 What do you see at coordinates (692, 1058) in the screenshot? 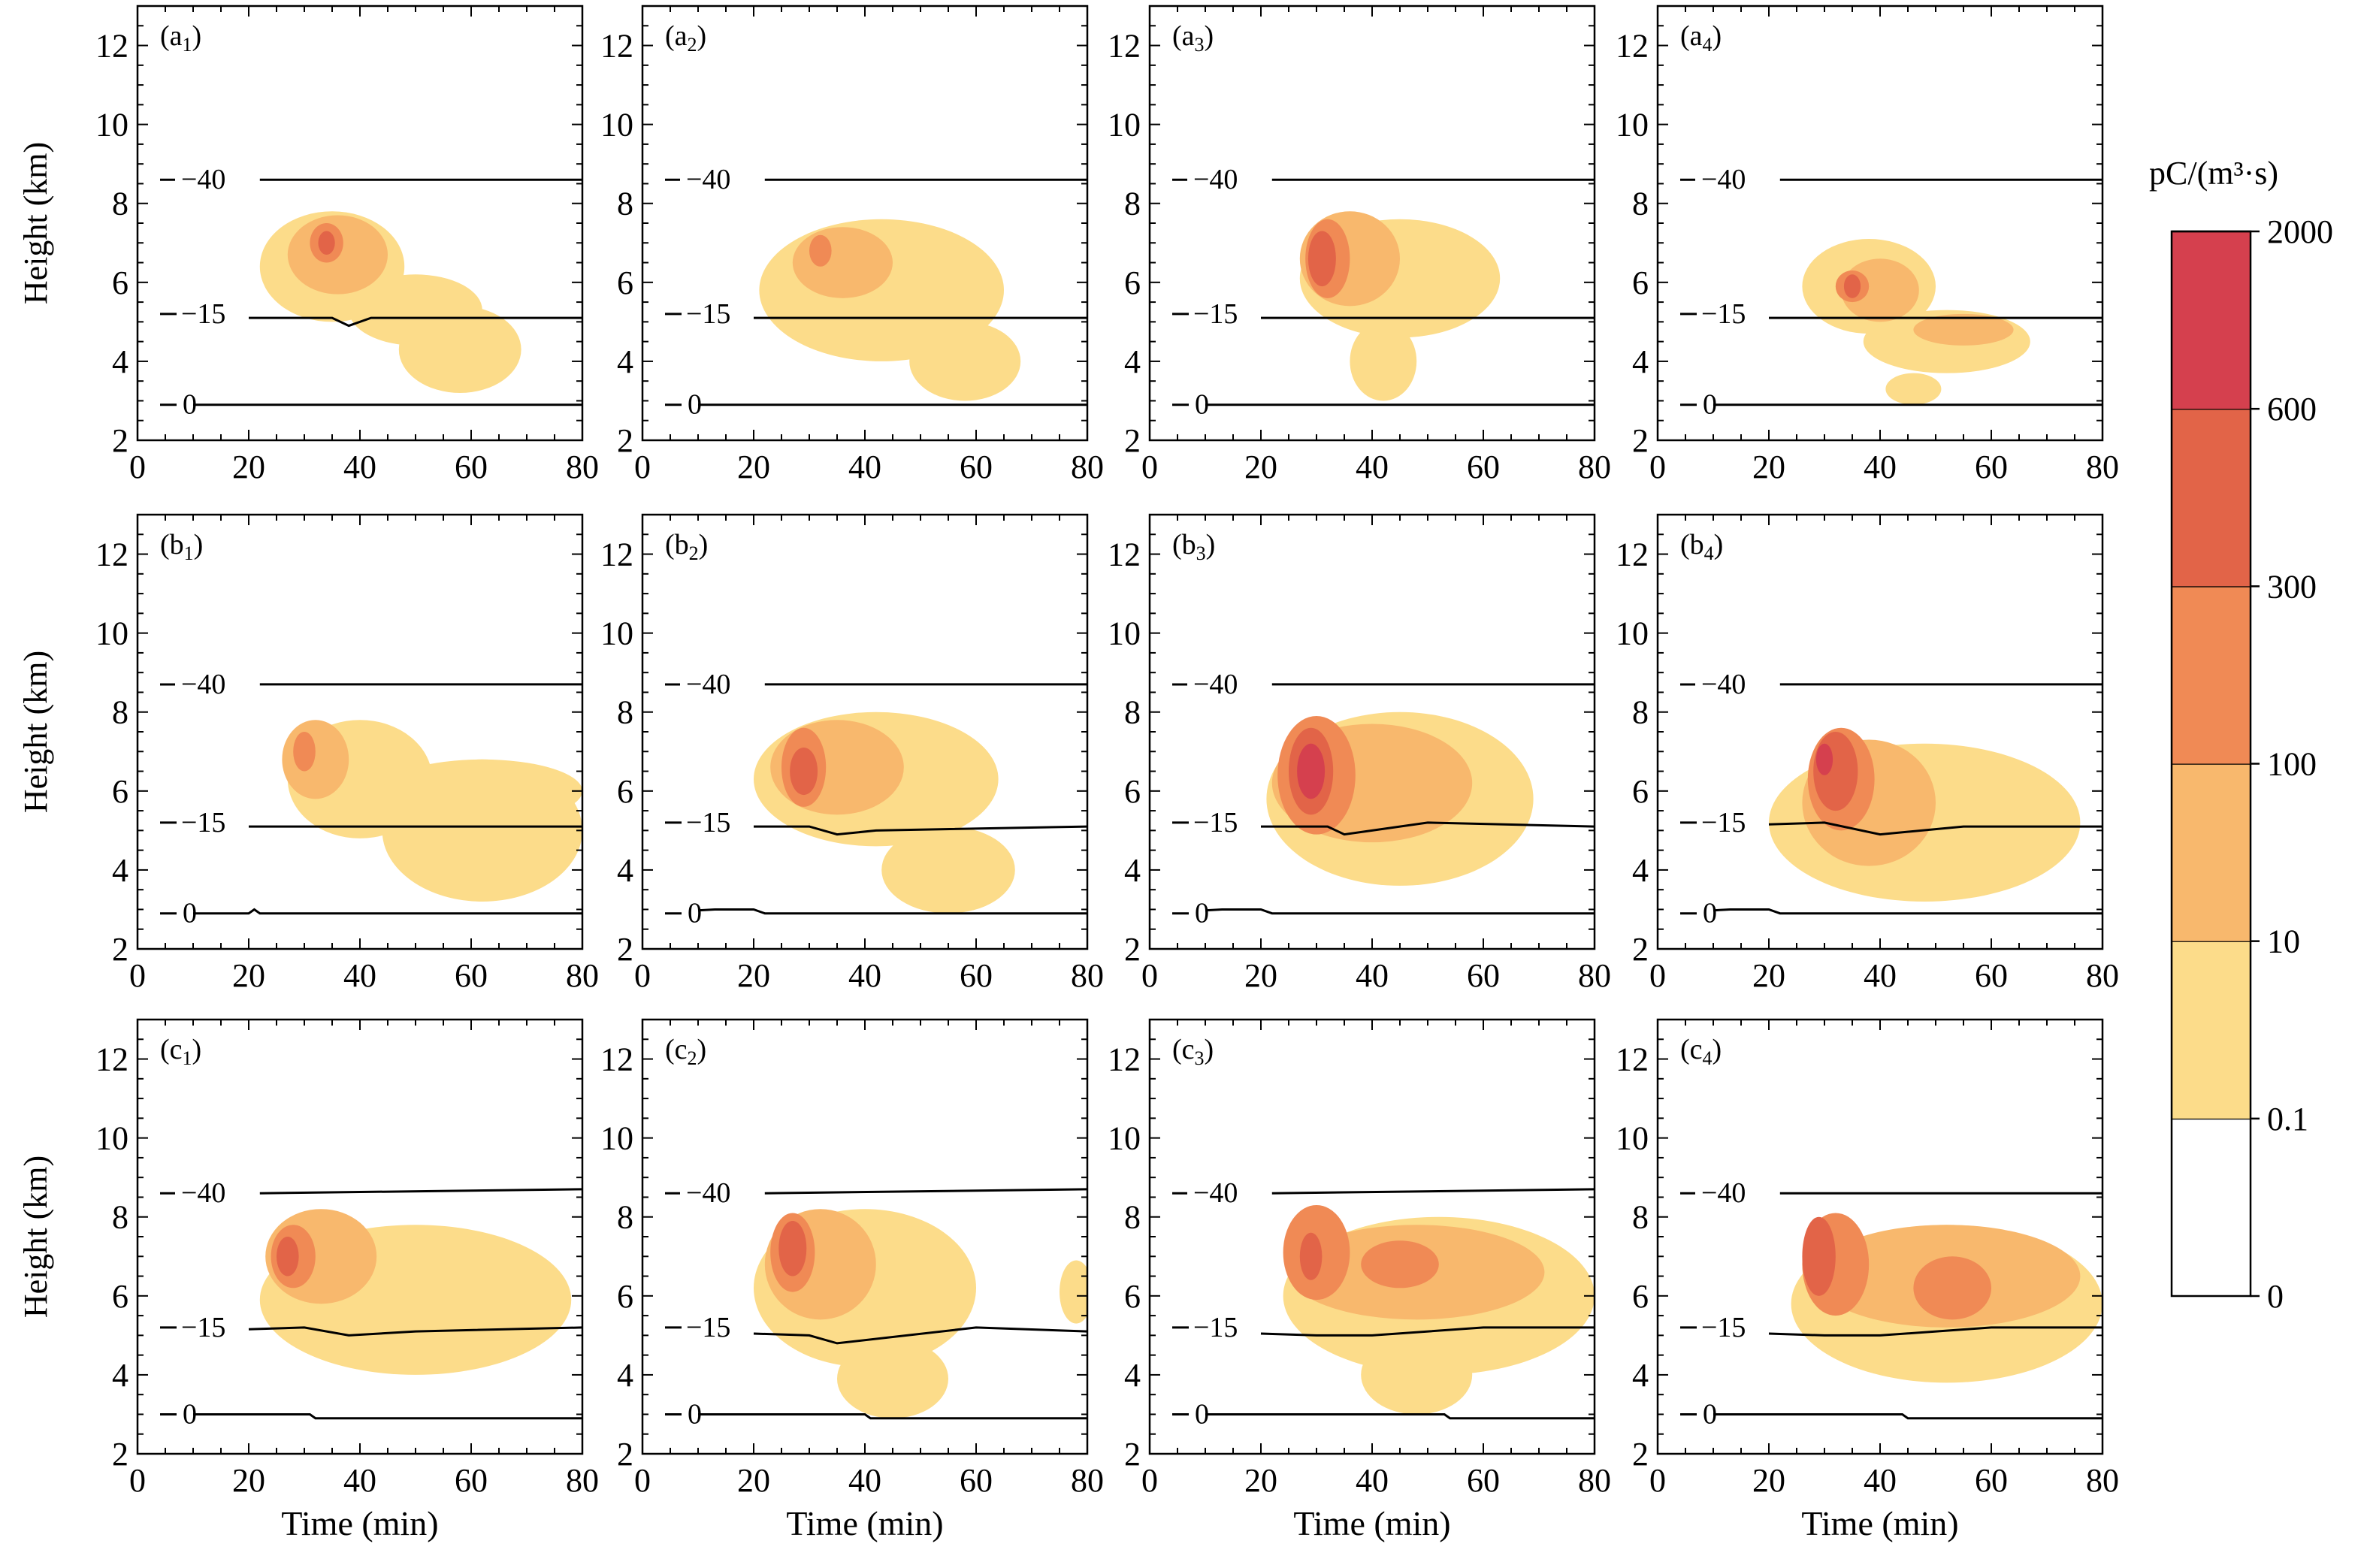
I see `panel-subscript: 2` at bounding box center [692, 1058].